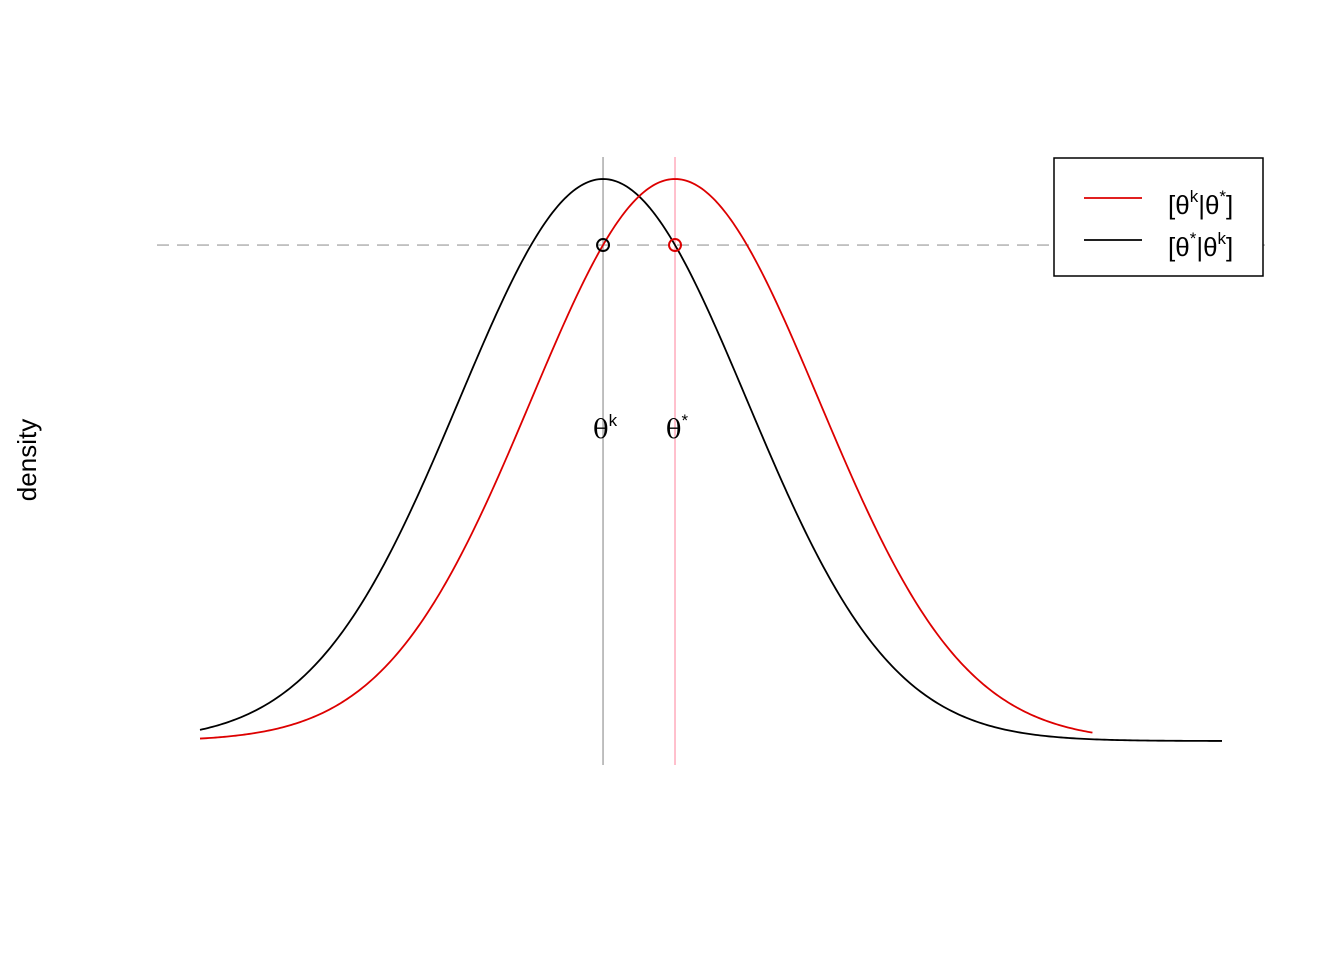 This screenshot has height=960, width=1344. Describe the element at coordinates (675, 245) in the screenshot. I see `point-theta-star` at that location.